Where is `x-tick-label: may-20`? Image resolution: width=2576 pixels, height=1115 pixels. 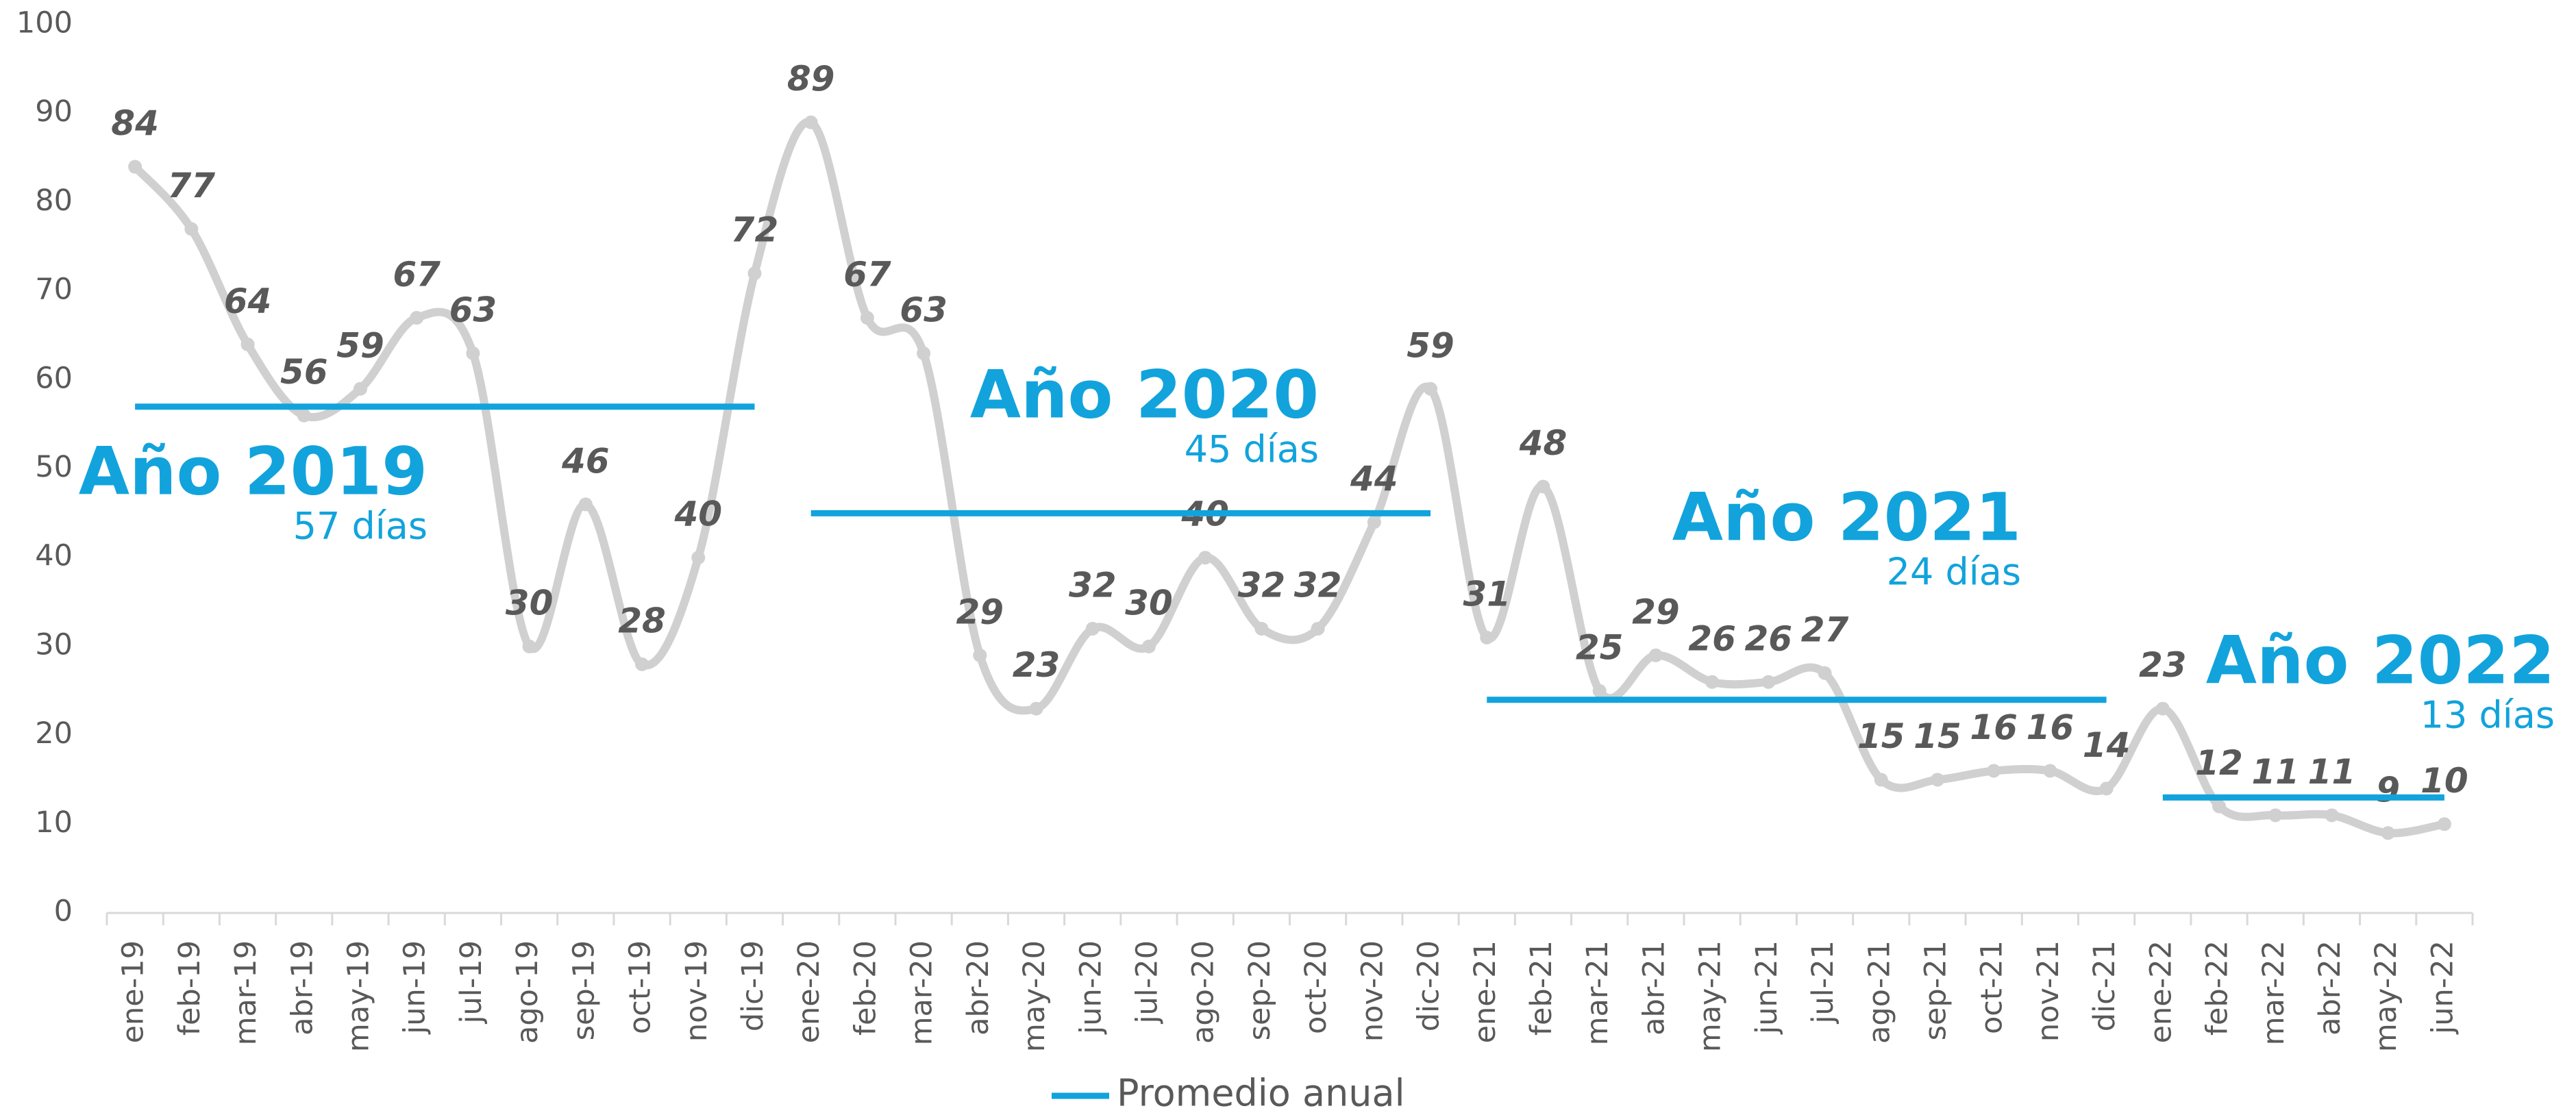
x-tick-label: may-20 is located at coordinates (1034, 996).